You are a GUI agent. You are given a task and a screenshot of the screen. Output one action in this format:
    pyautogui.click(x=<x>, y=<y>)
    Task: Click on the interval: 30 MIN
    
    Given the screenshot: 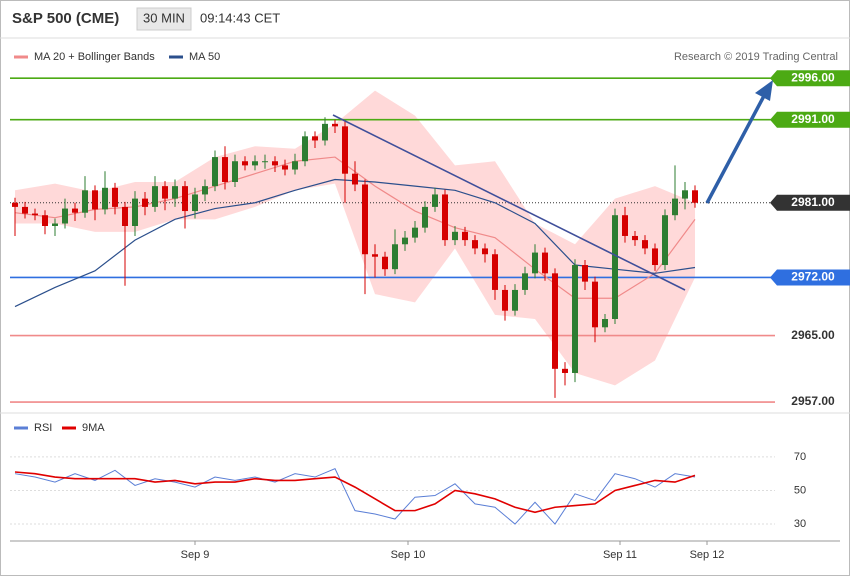 What is the action you would take?
    pyautogui.click(x=164, y=17)
    